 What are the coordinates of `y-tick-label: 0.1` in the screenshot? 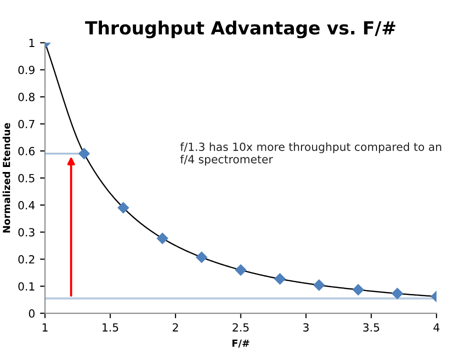 It's located at (26, 286).